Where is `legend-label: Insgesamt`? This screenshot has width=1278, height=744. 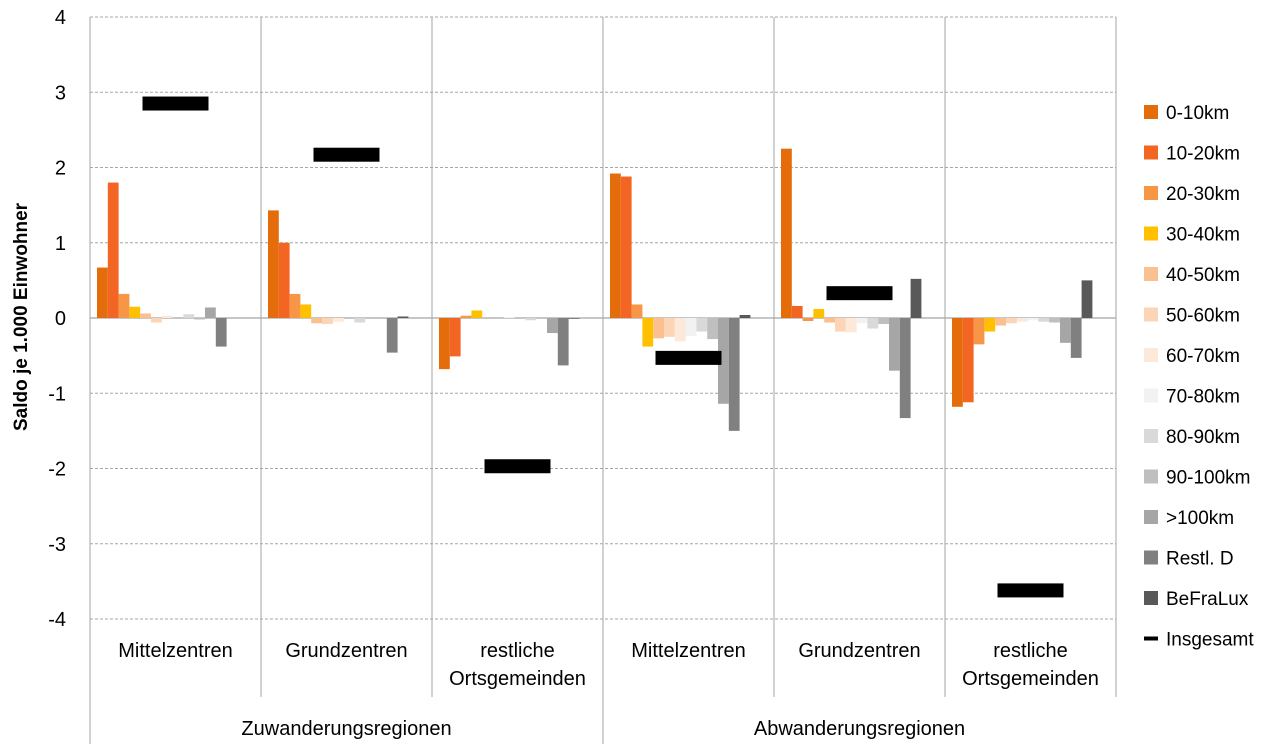
legend-label: Insgesamt is located at coordinates (1210, 640).